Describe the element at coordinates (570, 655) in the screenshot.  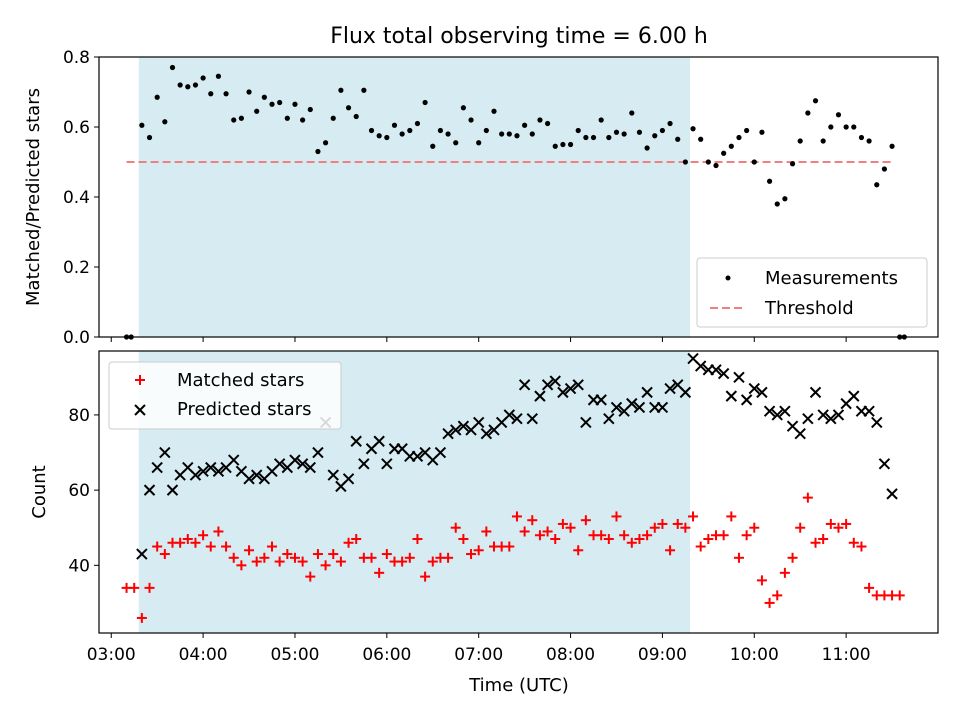
I see `x-tick-label: 08:00` at that location.